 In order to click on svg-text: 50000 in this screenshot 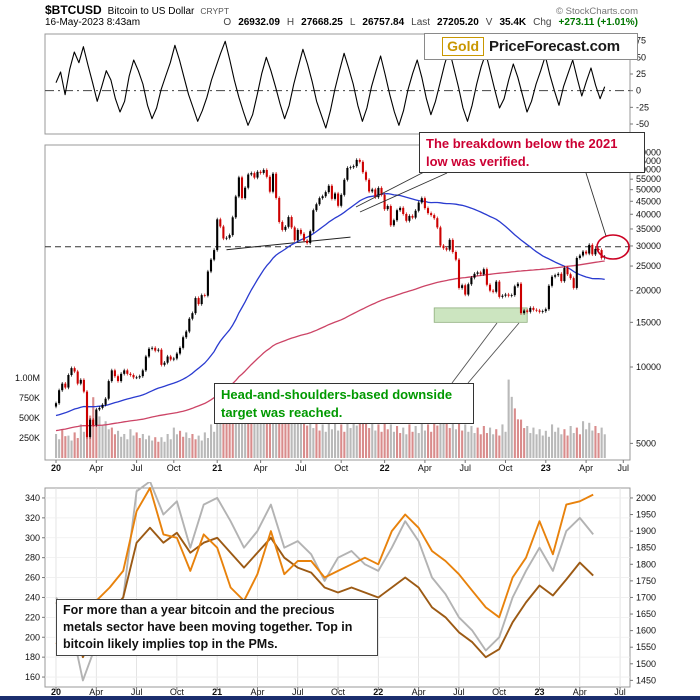, I will do `click(648, 190)`.